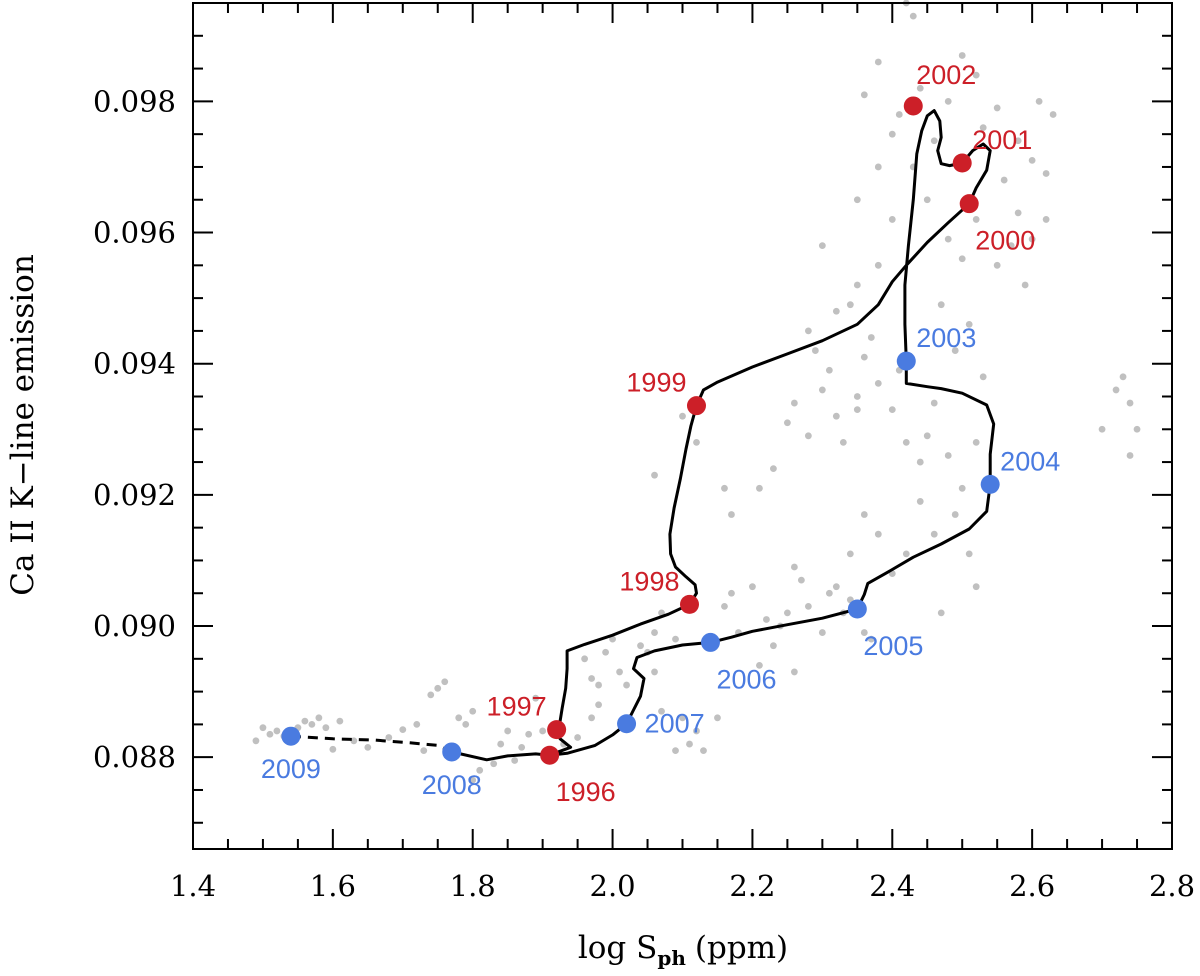 Image resolution: width=1200 pixels, height=976 pixels. What do you see at coordinates (1172, 886) in the screenshot?
I see `x-tick-label-7: 2.8` at bounding box center [1172, 886].